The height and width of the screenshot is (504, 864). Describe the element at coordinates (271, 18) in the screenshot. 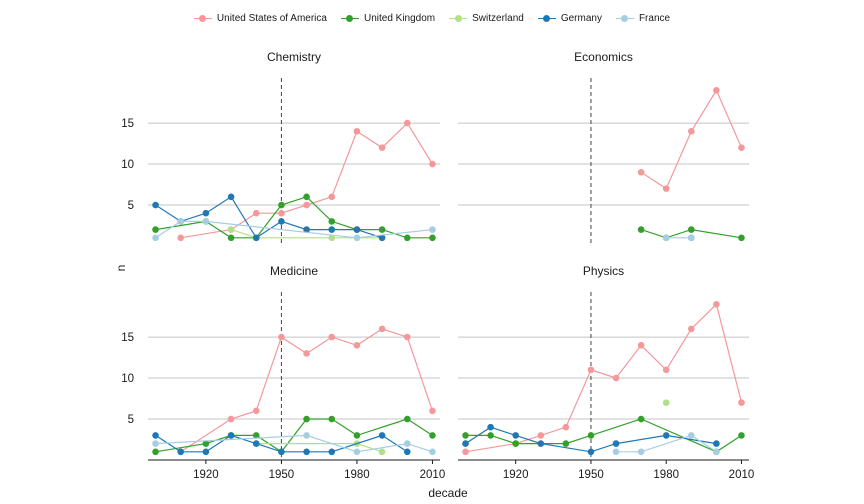

I see `legend-label: United States of America` at that location.